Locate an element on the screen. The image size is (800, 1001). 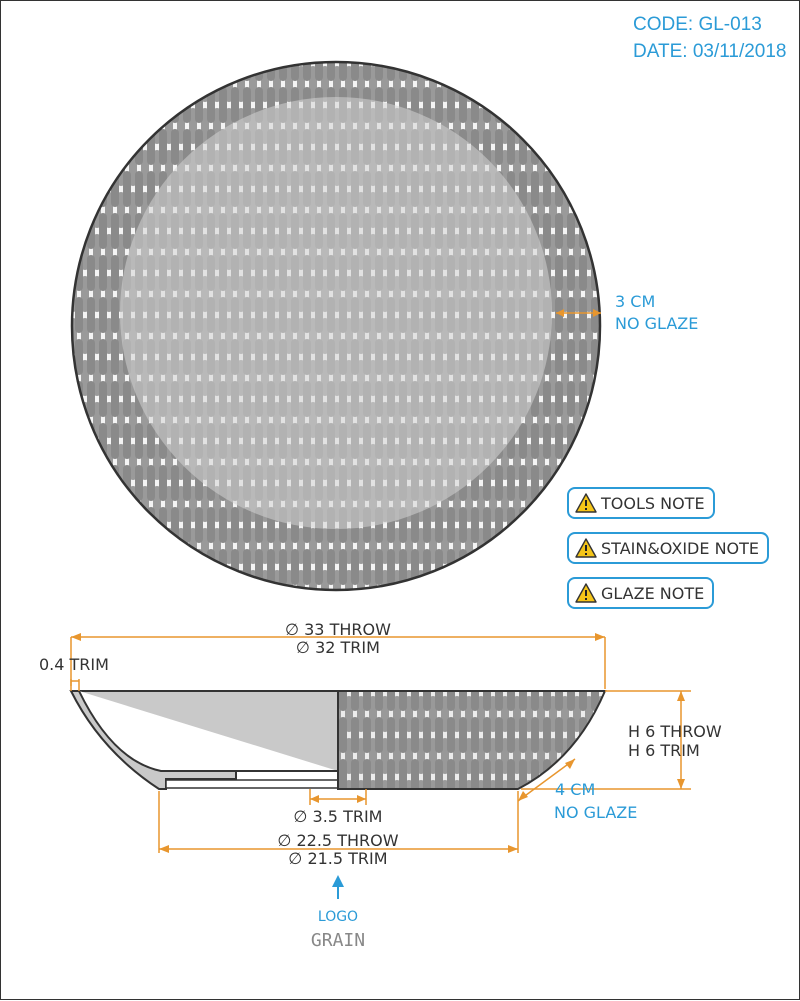
stain-oxide-note-button: STAIN&OXIDE NOTE is located at coordinates (668, 548).